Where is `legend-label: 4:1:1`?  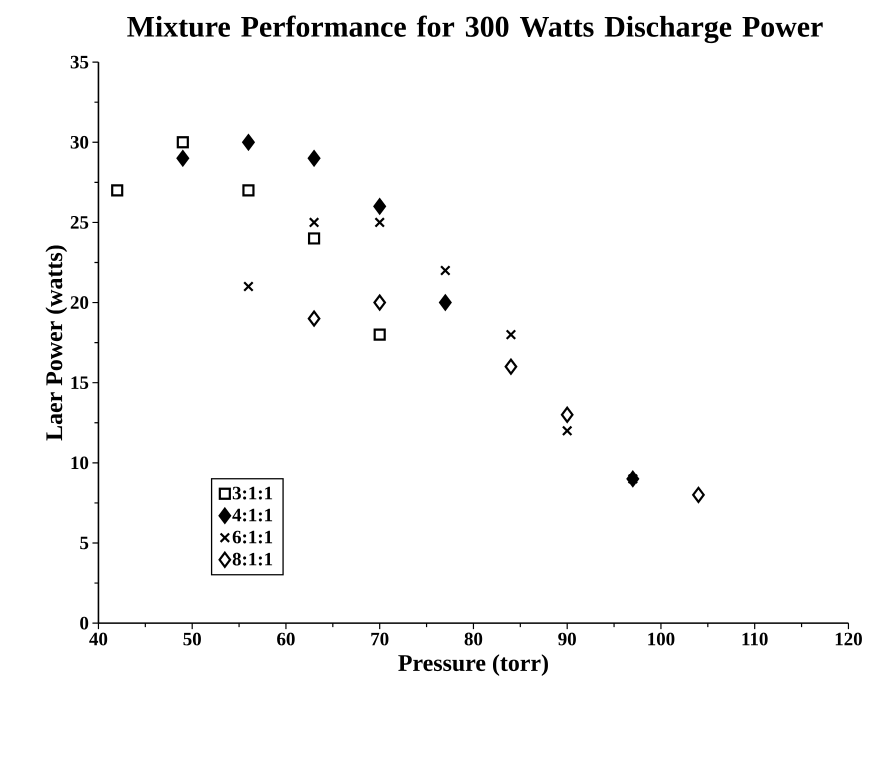 legend-label: 4:1:1 is located at coordinates (252, 515).